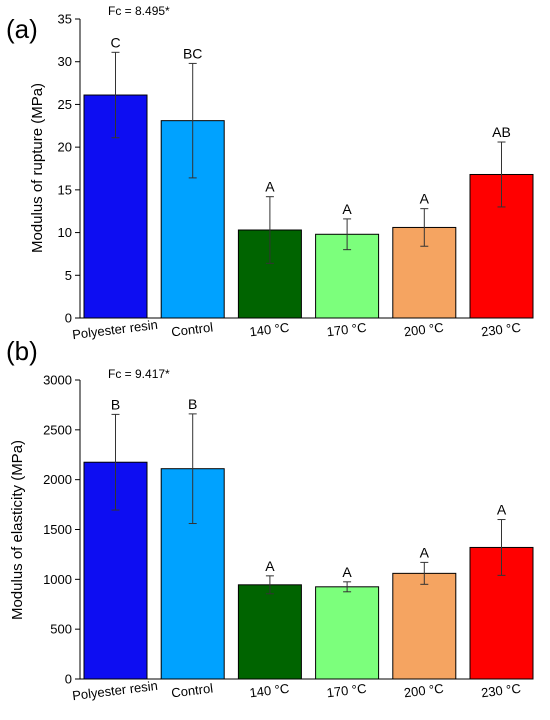  What do you see at coordinates (115, 42) in the screenshot?
I see `significance-letter: C` at bounding box center [115, 42].